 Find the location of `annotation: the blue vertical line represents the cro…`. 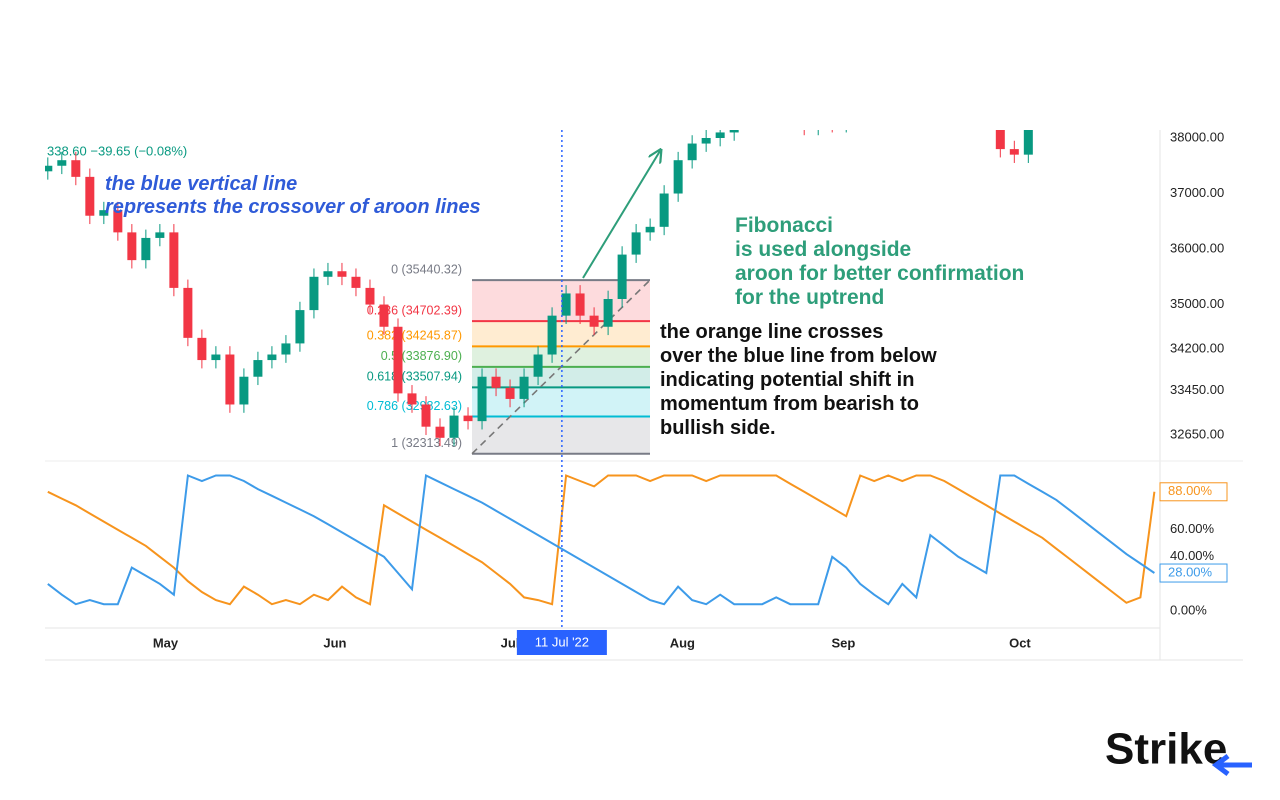

annotation: the blue vertical line represents the cro… is located at coordinates (293, 195).